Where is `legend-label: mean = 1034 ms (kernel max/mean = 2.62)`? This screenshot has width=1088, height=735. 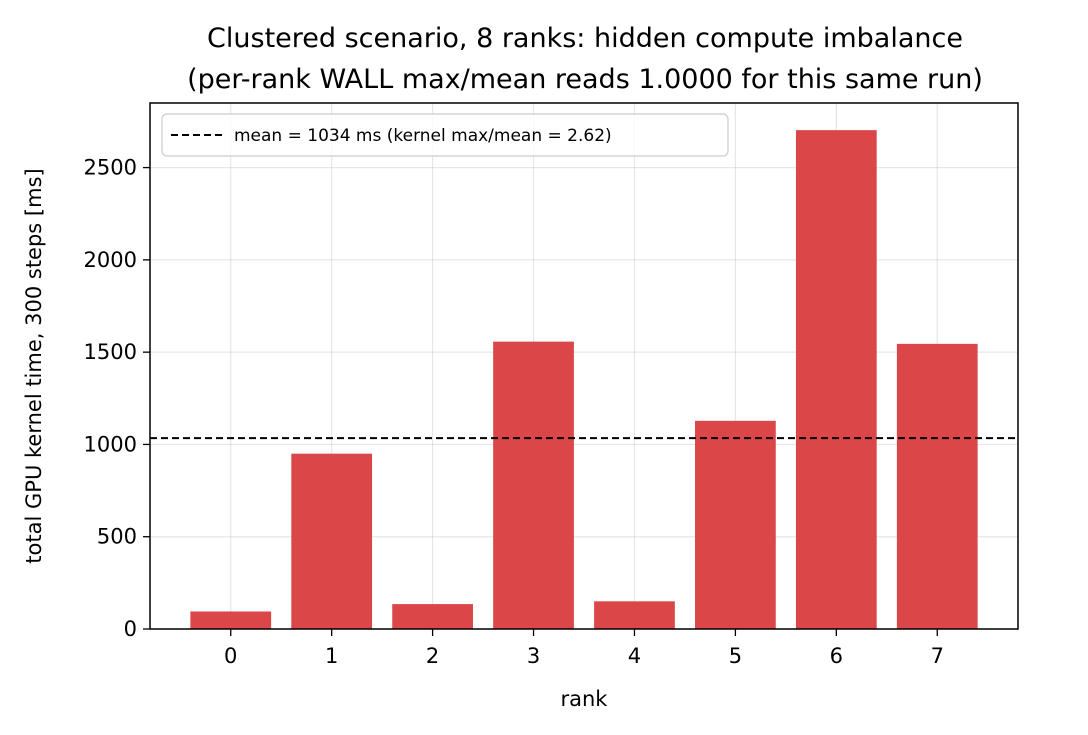
legend-label: mean = 1034 ms (kernel max/mean = 2.62) is located at coordinates (423, 136).